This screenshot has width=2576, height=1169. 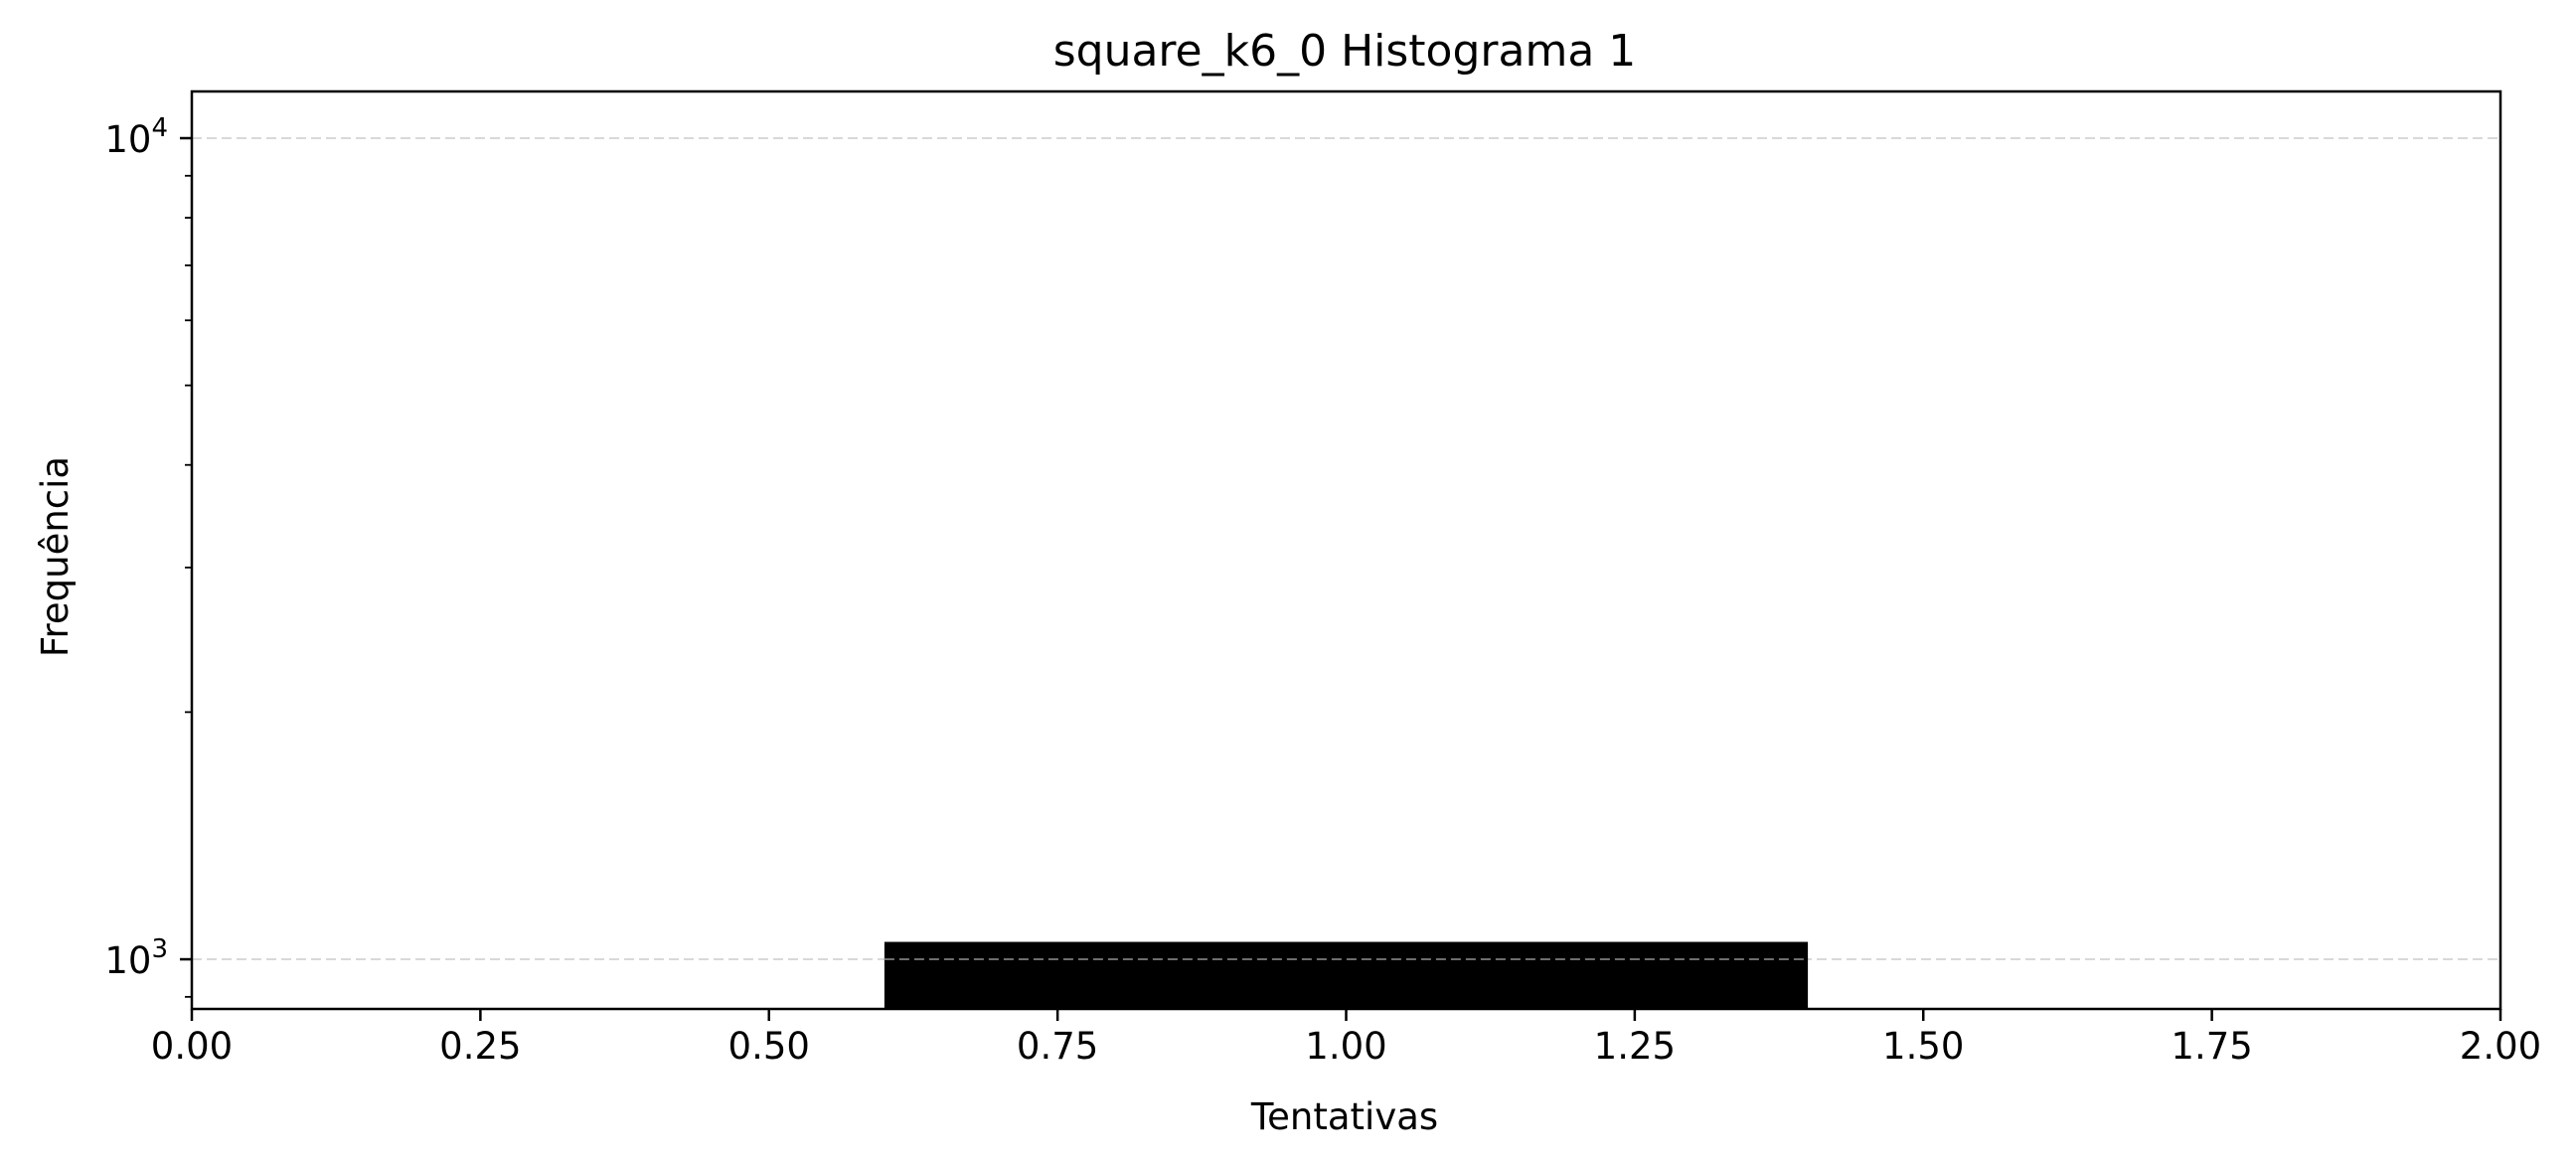 I want to click on y-tick-label: 10⁴, so click(x=136, y=137).